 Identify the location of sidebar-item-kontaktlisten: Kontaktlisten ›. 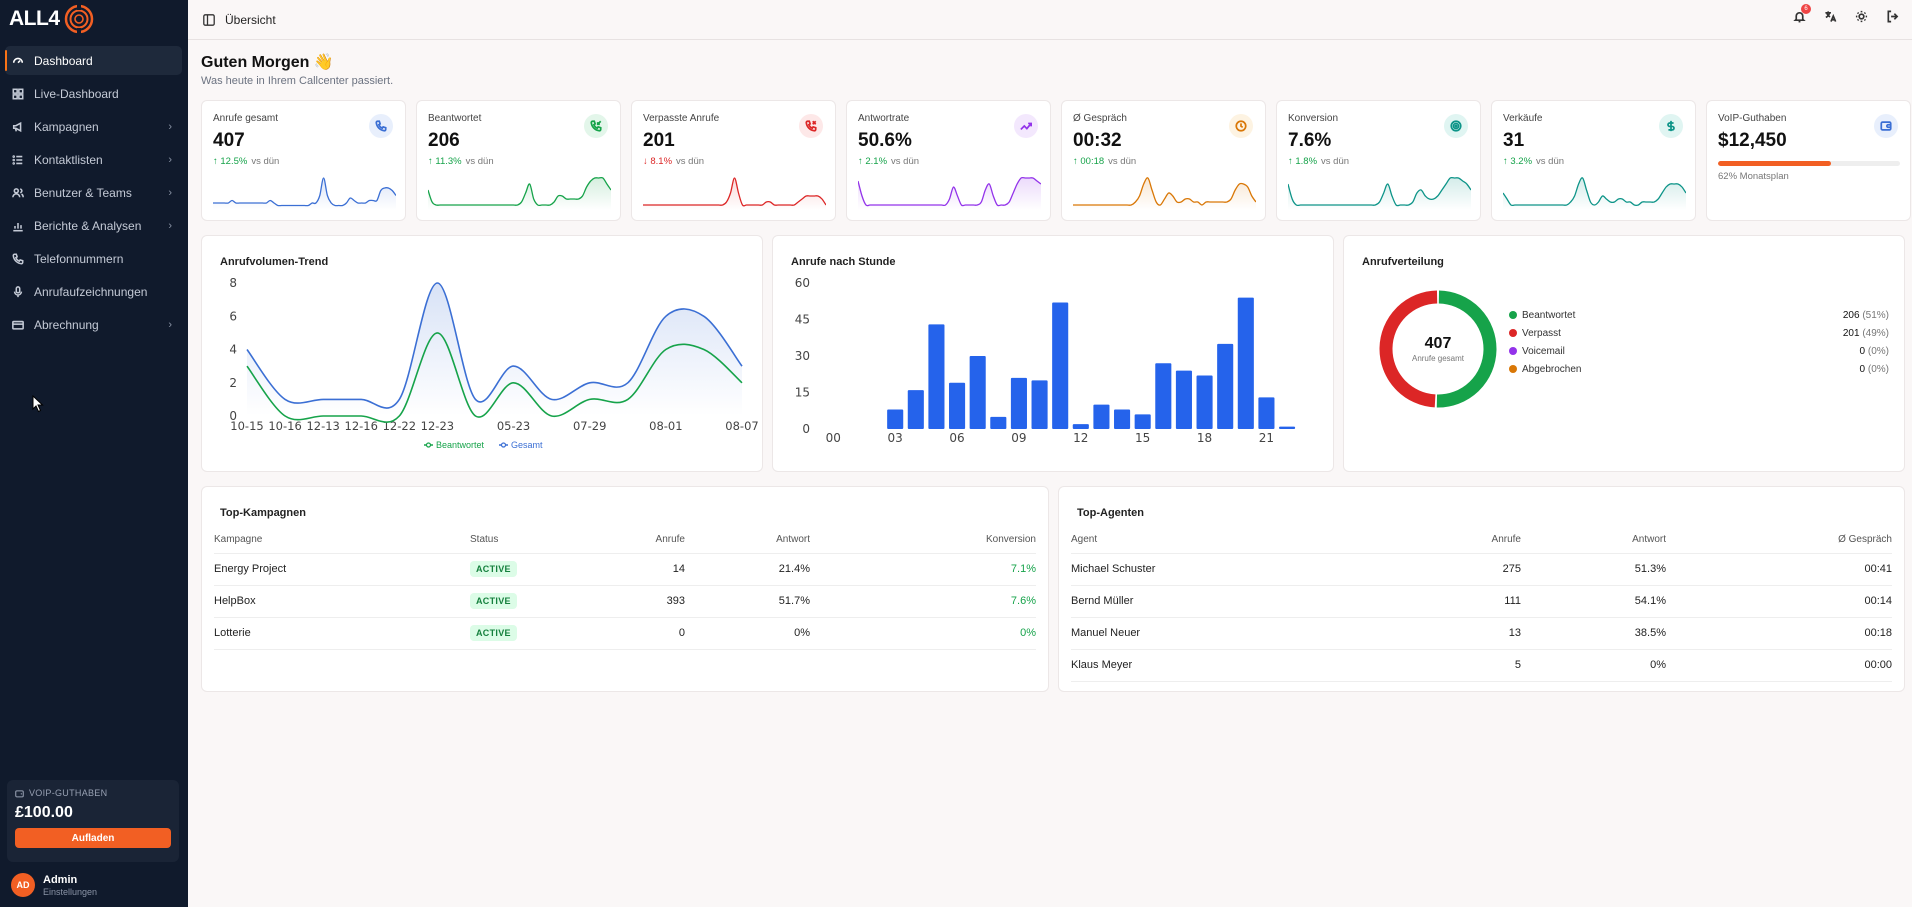
(93, 159).